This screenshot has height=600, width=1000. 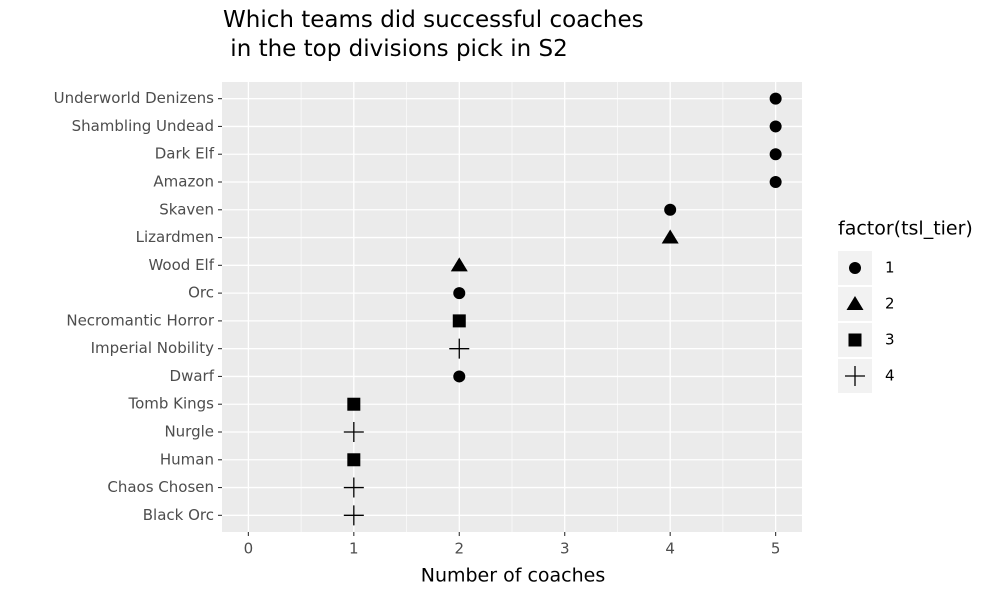 I want to click on y-tick-label: Wood Elf, so click(x=181, y=265).